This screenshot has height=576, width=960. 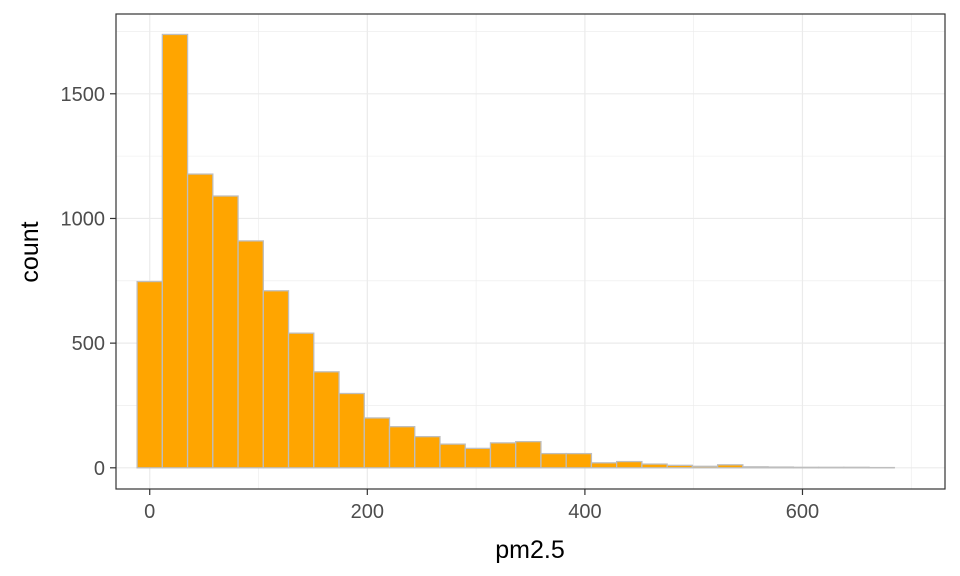 I want to click on y-axis: 0 500 1000 1500, so click(x=88, y=282).